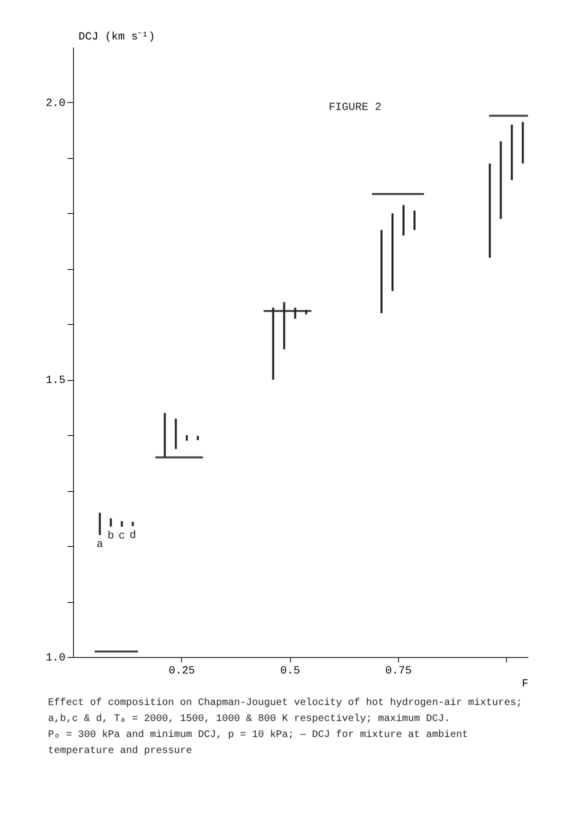 Image resolution: width=579 pixels, height=816 pixels. I want to click on y-tick-label: 2.0, so click(56, 104).